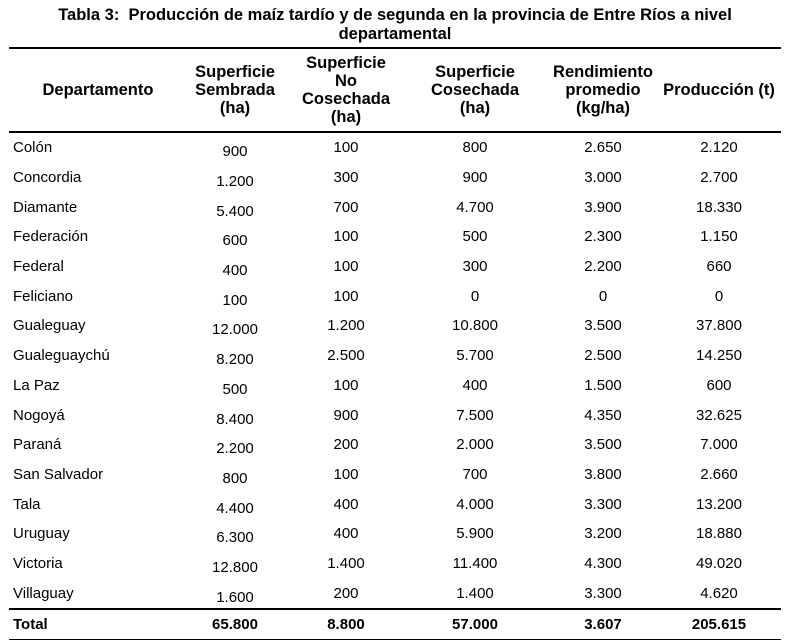  Describe the element at coordinates (475, 593) in the screenshot. I see `cosechada-cell: 1.400` at that location.